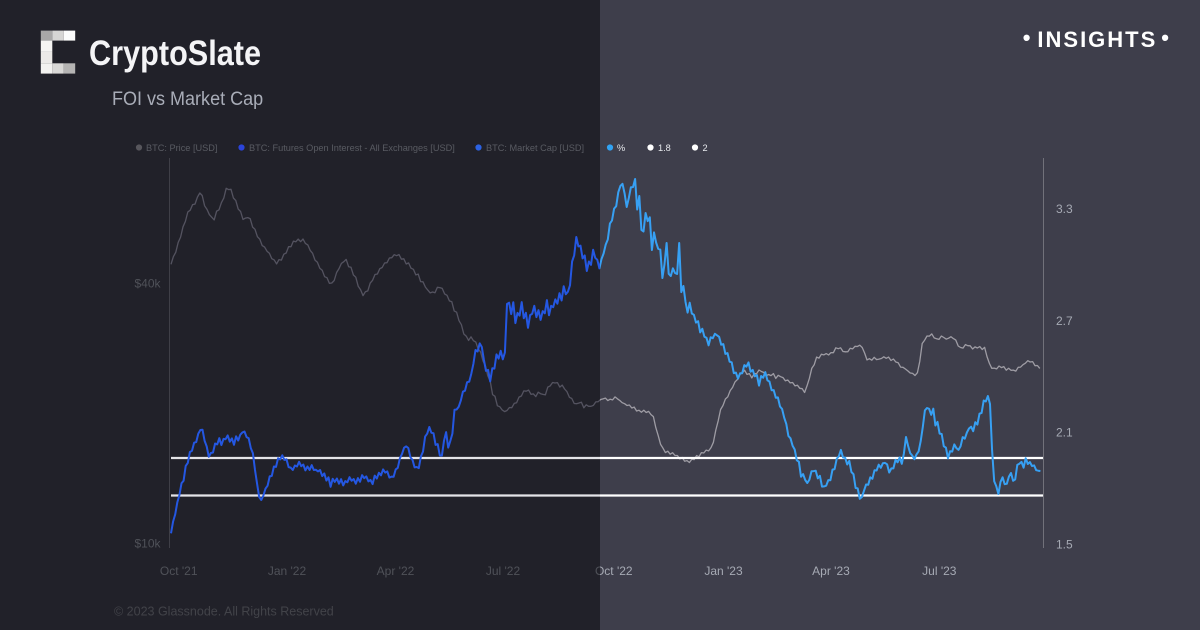 Image resolution: width=1200 pixels, height=630 pixels. Describe the element at coordinates (1064, 433) in the screenshot. I see `svg-text: 2.1` at that location.